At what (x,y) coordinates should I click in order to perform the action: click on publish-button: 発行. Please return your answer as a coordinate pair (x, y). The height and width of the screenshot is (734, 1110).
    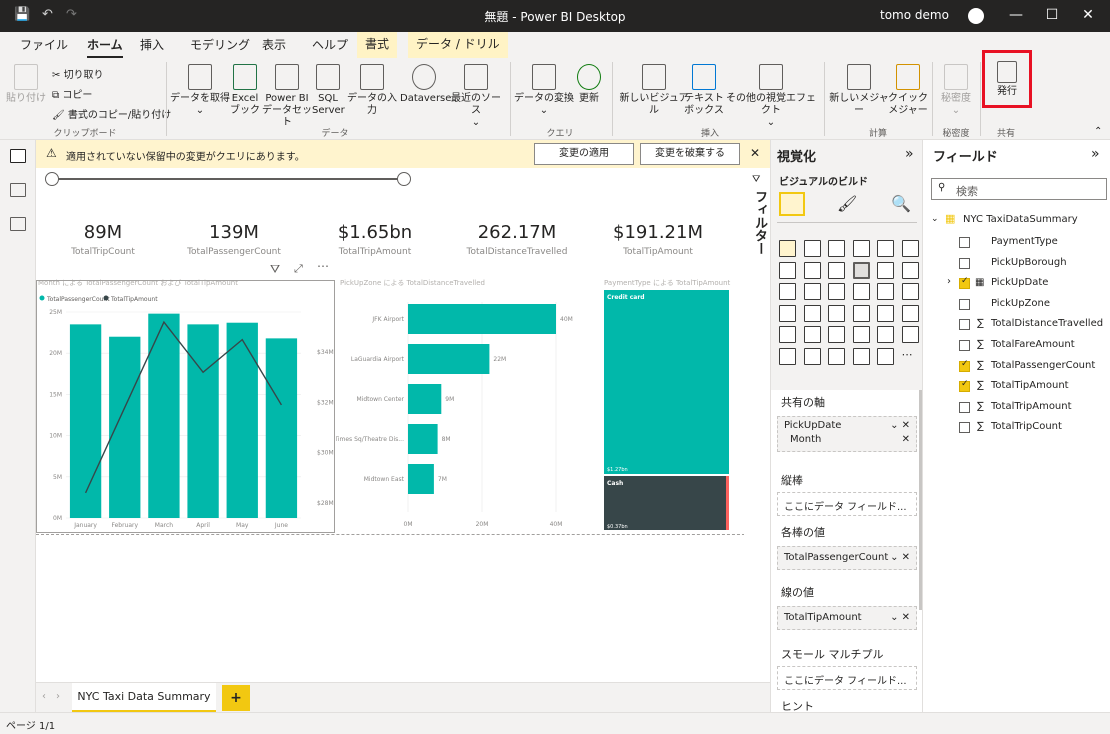
    Looking at the image, I should click on (1007, 79).